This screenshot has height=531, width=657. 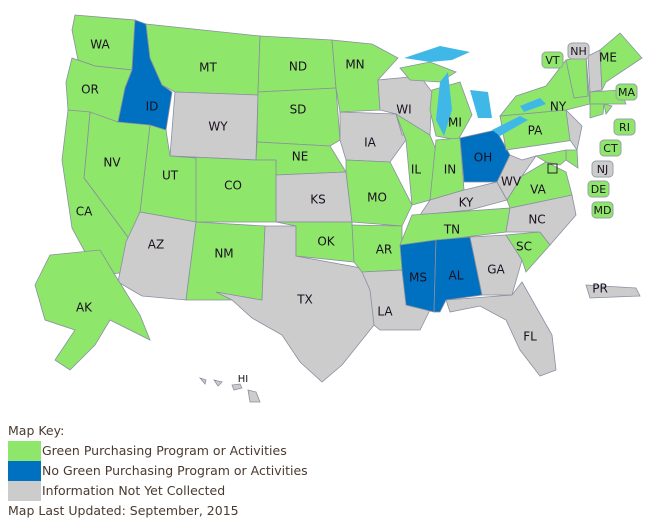 What do you see at coordinates (152, 107) in the screenshot?
I see `state-label: ID` at bounding box center [152, 107].